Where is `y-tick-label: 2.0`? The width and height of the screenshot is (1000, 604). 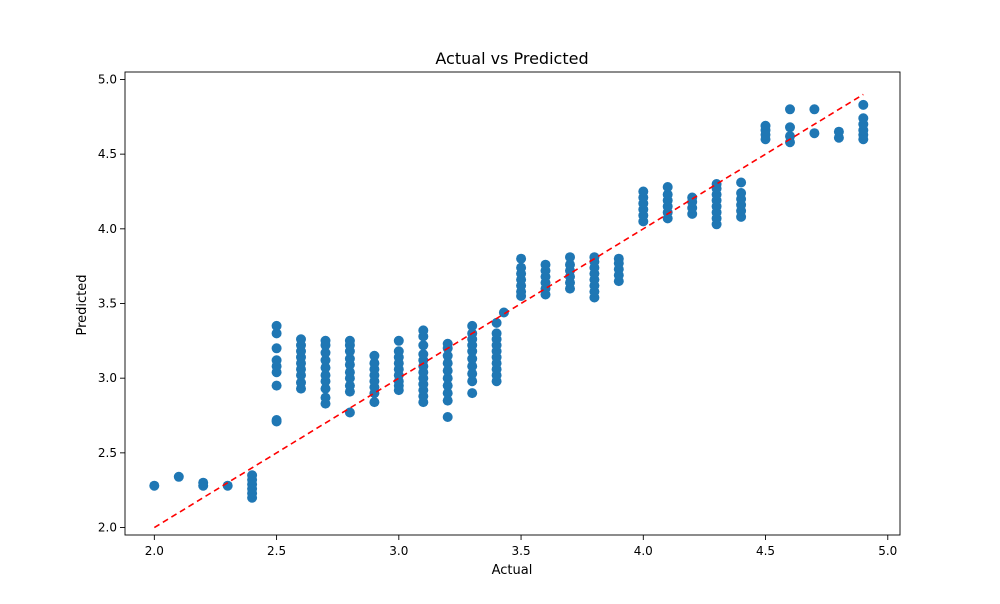 y-tick-label: 2.0 is located at coordinates (107, 528).